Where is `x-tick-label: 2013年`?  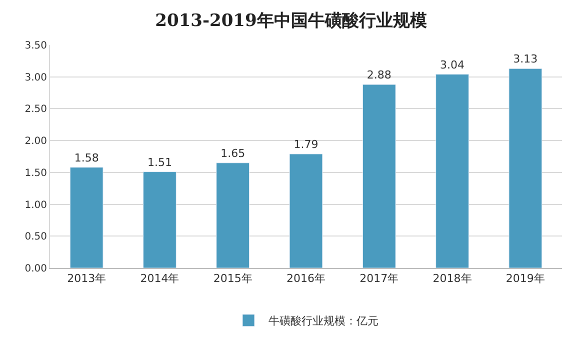
x-tick-label: 2013年 is located at coordinates (86, 279).